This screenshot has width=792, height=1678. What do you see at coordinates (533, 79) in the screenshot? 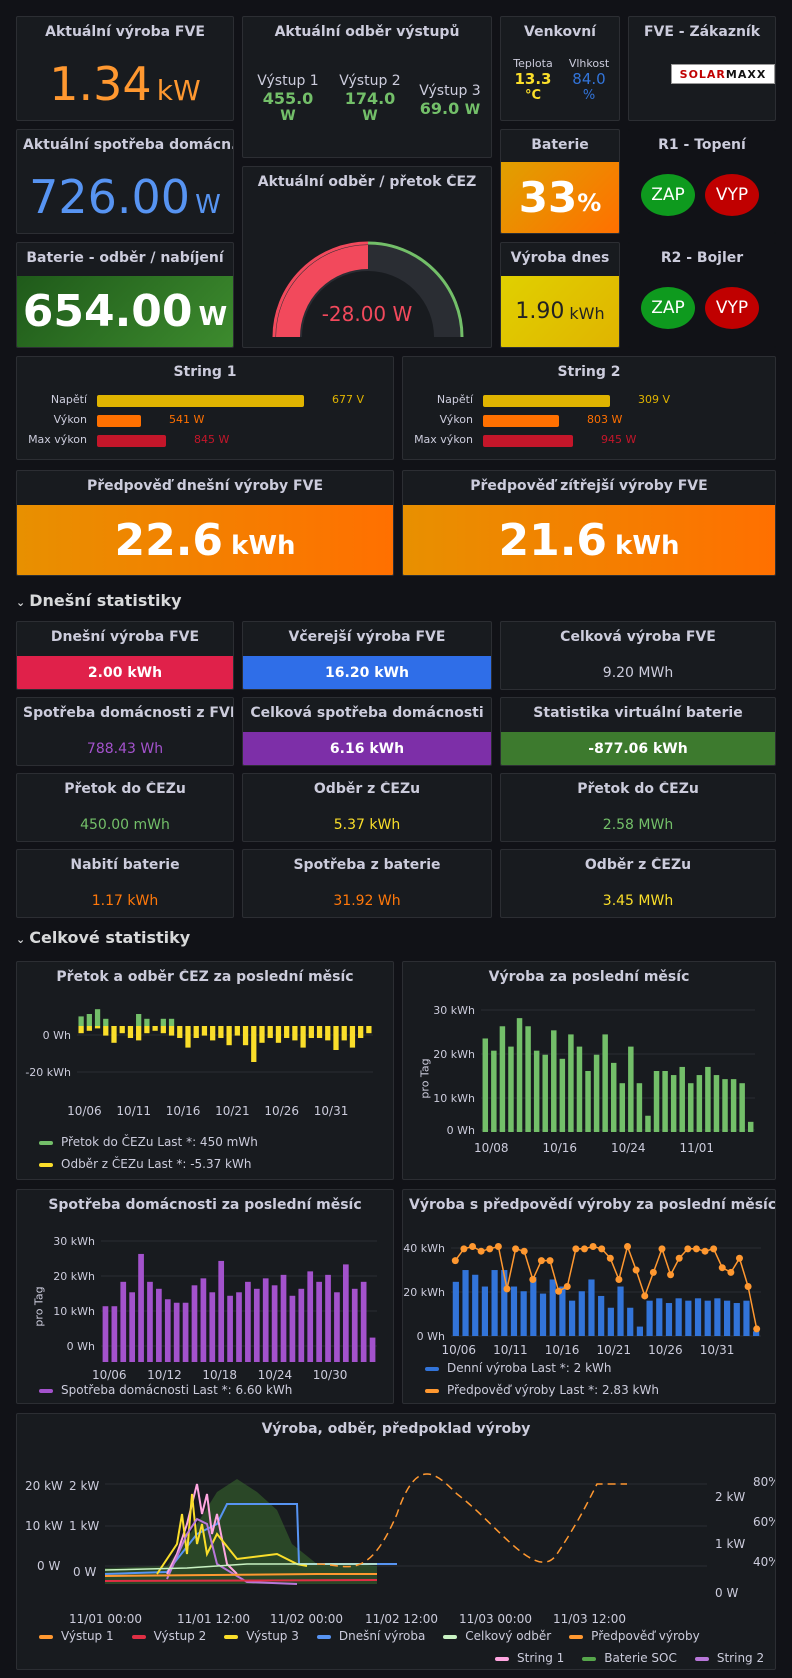
I see `teplota-value: 13.3` at bounding box center [533, 79].